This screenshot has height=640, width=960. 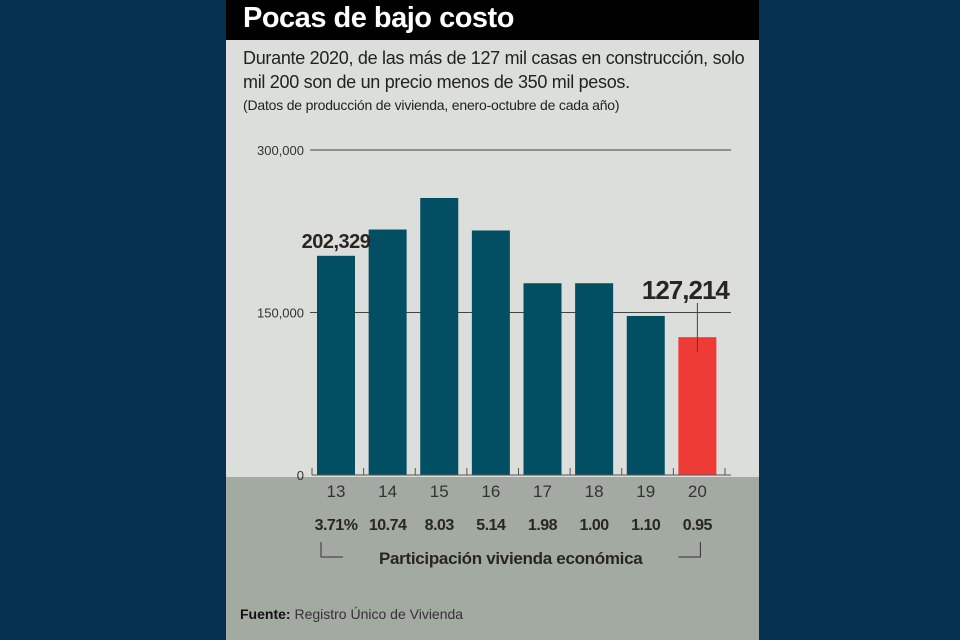 What do you see at coordinates (265, 614) in the screenshot?
I see `source-label: Fuente:` at bounding box center [265, 614].